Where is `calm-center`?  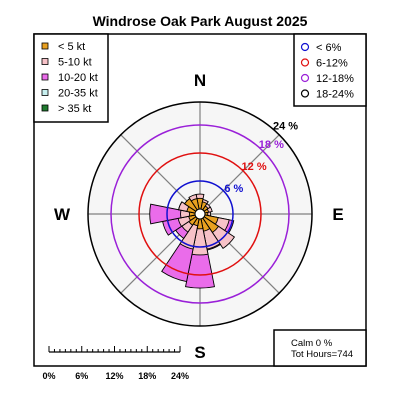 calm-center is located at coordinates (200, 214).